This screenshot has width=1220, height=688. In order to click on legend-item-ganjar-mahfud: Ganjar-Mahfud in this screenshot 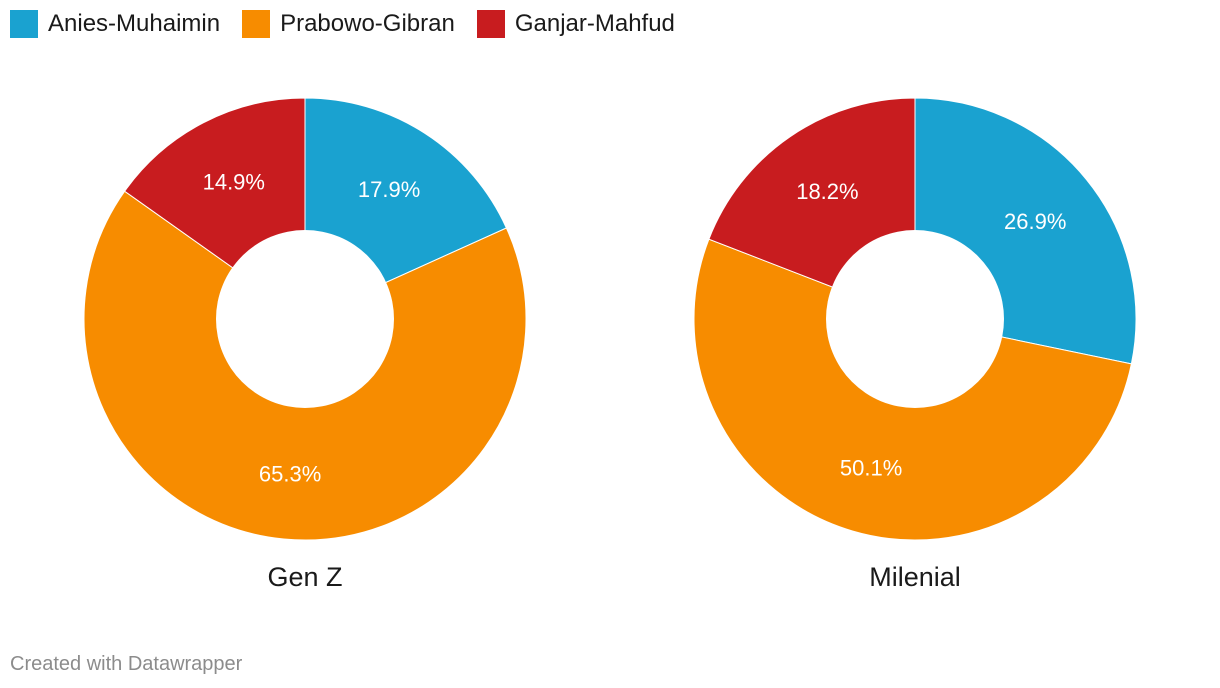, I will do `click(575, 24)`.